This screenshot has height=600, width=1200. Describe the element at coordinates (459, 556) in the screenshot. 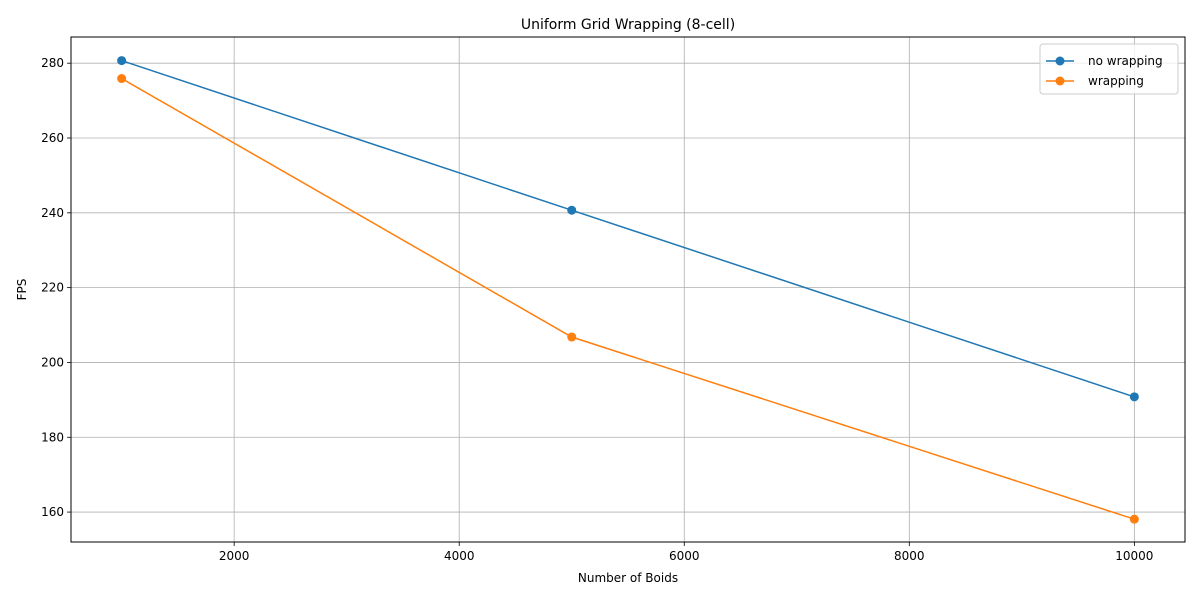

I see `x-tick-label: 4000` at that location.